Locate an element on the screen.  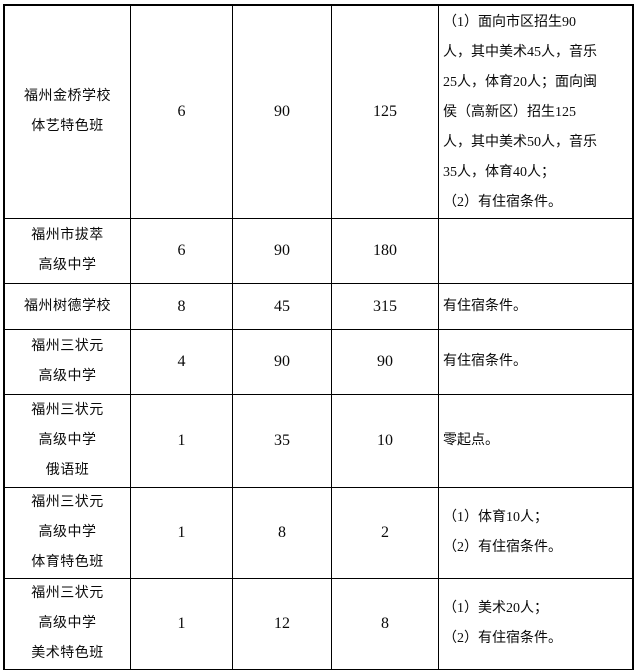
cell-class-size: 35 is located at coordinates (282, 441).